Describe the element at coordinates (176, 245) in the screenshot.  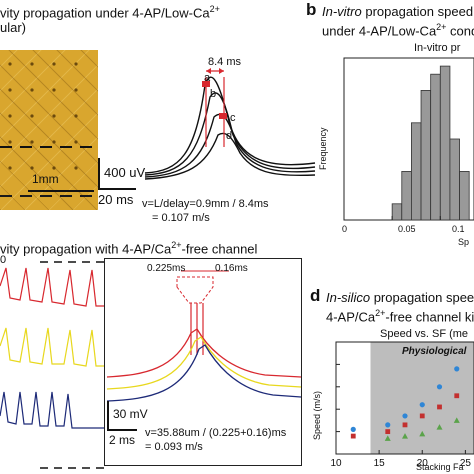
I see `panel-c-title-sup: 2+` at that location.